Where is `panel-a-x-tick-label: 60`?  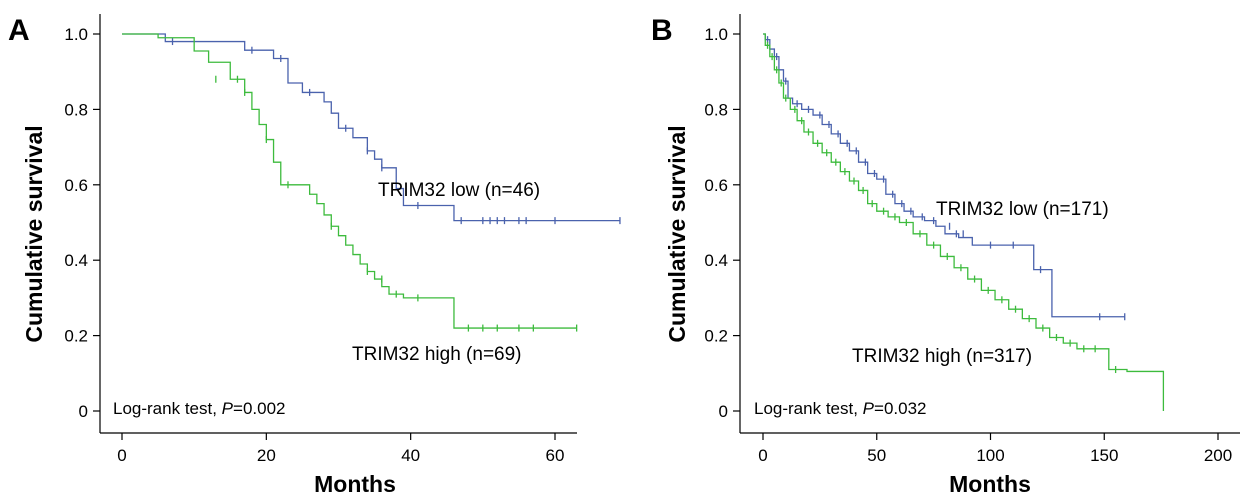 panel-a-x-tick-label: 60 is located at coordinates (555, 455).